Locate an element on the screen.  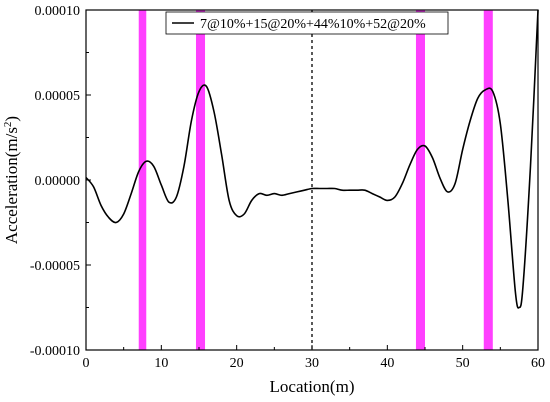
legend: 7@10%+15@20%+44%10%+52@20% is located at coordinates (307, 23).